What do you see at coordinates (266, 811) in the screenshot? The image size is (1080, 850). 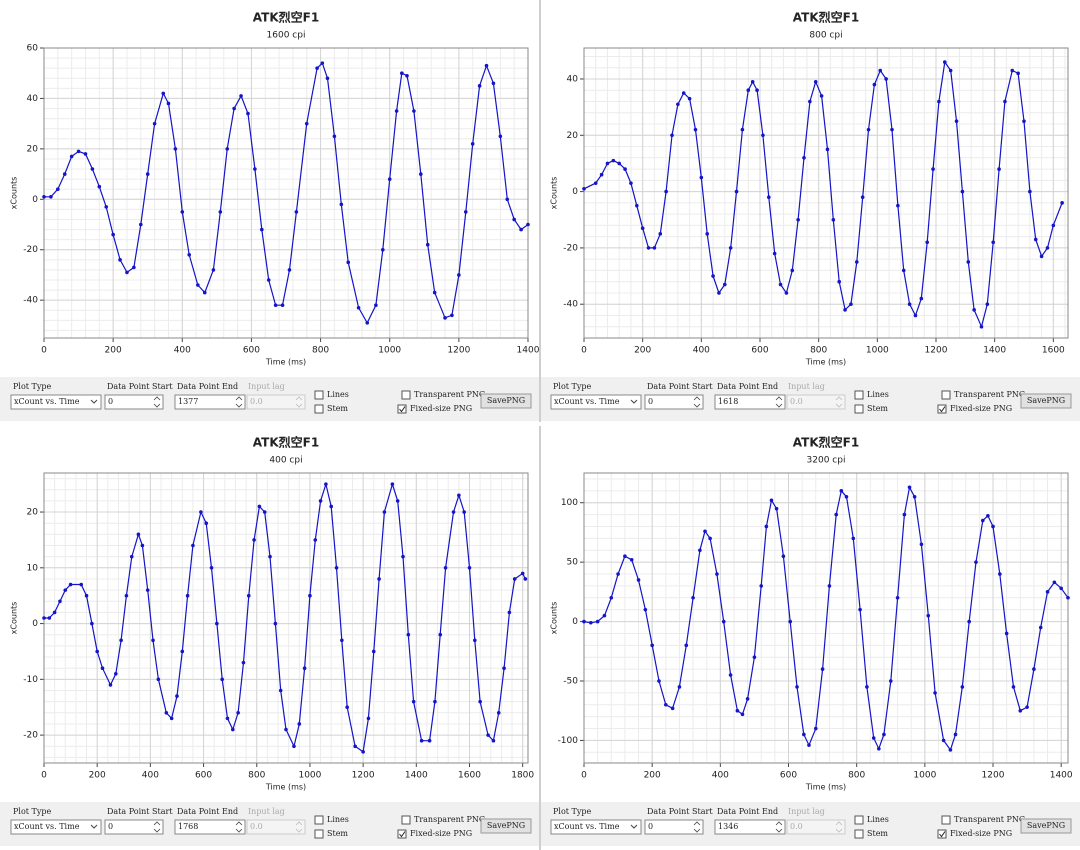 I see `control-label: Input lag` at bounding box center [266, 811].